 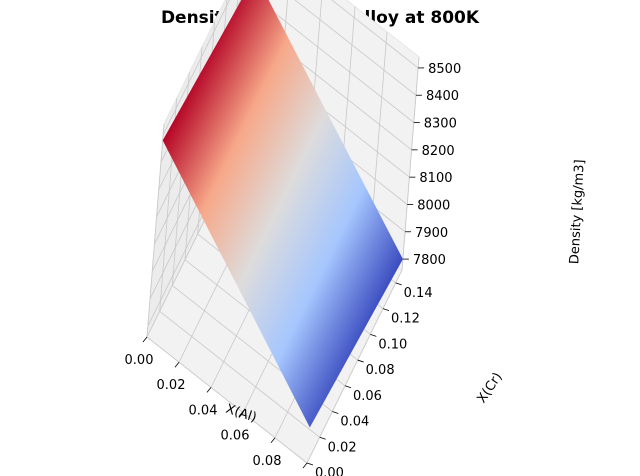 What do you see at coordinates (367, 396) in the screenshot?
I see `y-tick-label: 0.06` at bounding box center [367, 396].